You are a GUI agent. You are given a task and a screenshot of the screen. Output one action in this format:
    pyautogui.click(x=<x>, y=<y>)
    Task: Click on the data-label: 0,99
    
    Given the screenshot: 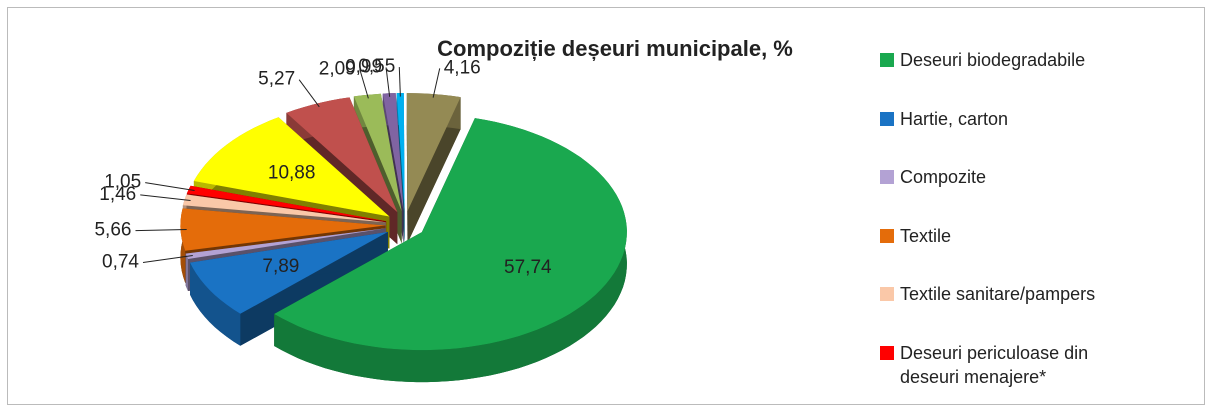 What is the action you would take?
    pyautogui.click(x=363, y=66)
    